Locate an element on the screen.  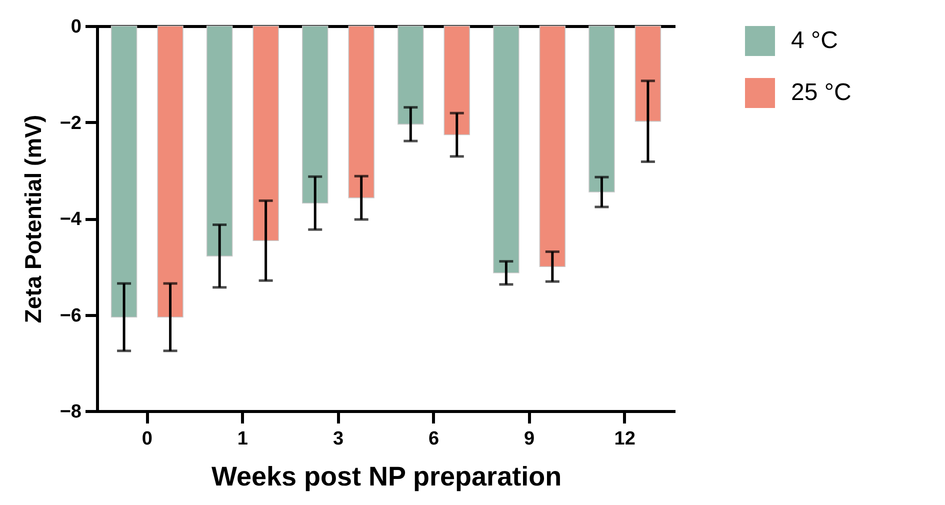
x-axis-title: Weeks post NP preparation is located at coordinates (386, 477).